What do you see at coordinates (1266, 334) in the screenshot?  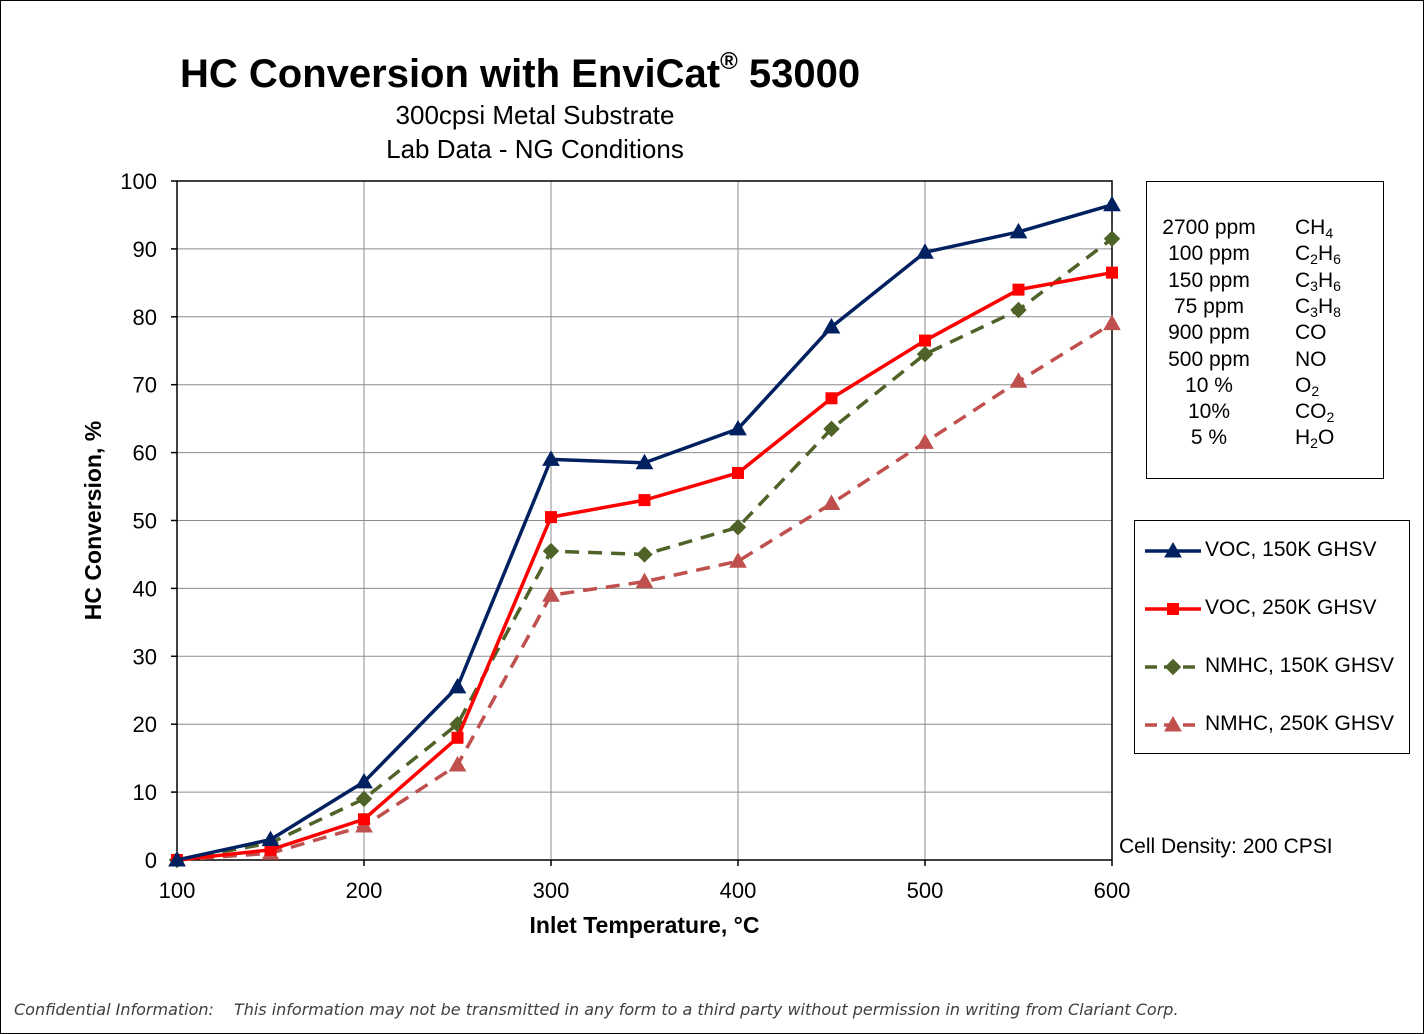 I see `gas-composition-row: 900 ppm CO` at bounding box center [1266, 334].